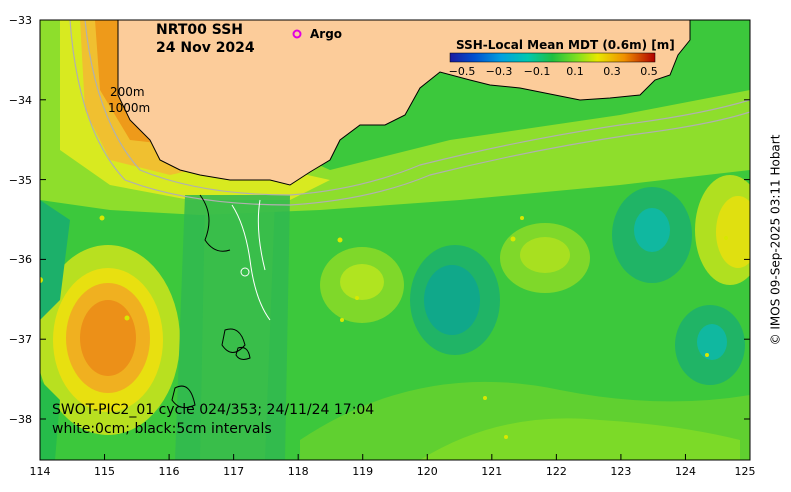 The width and height of the screenshot is (791, 492). What do you see at coordinates (575, 71) in the screenshot?
I see `colorbar-tick: 0.1` at bounding box center [575, 71].